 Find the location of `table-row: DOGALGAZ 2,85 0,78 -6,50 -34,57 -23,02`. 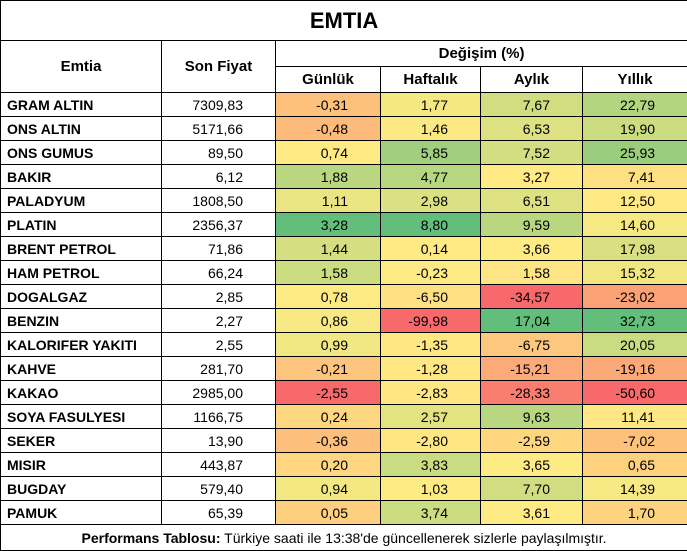

table-row: DOGALGAZ 2,85 0,78 -6,50 -34,57 -23,02 is located at coordinates (343, 296).